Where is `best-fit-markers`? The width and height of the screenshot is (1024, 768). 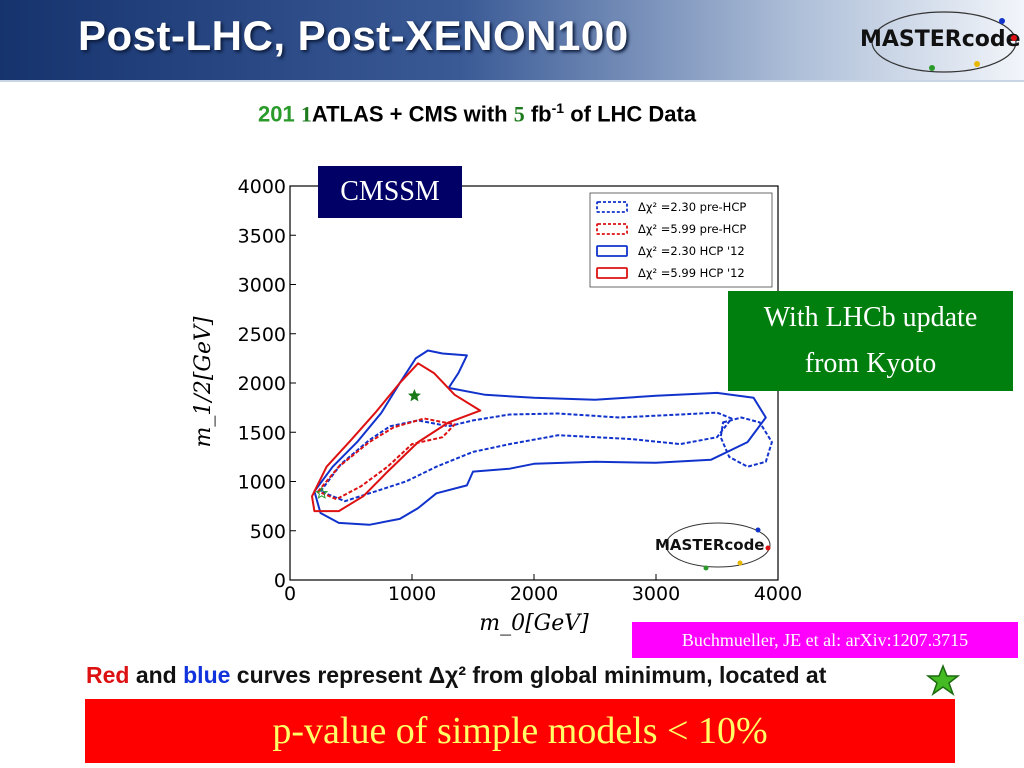
best-fit-markers is located at coordinates (368, 443).